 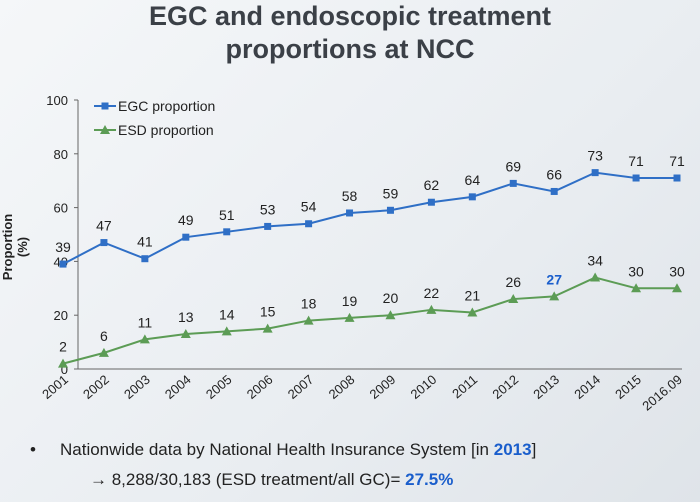 I want to click on legend-label: EGC proportion, so click(x=166, y=106).